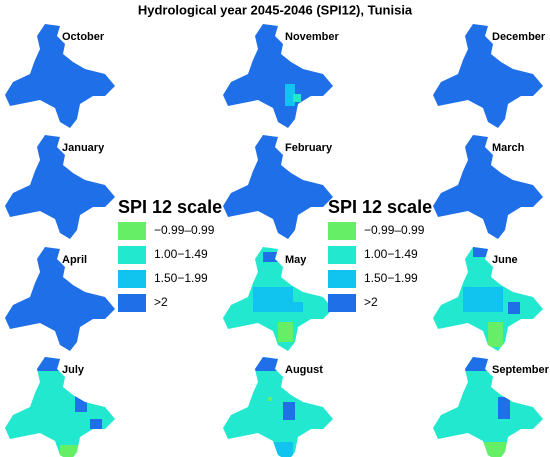  I want to click on month-label: March, so click(508, 148).